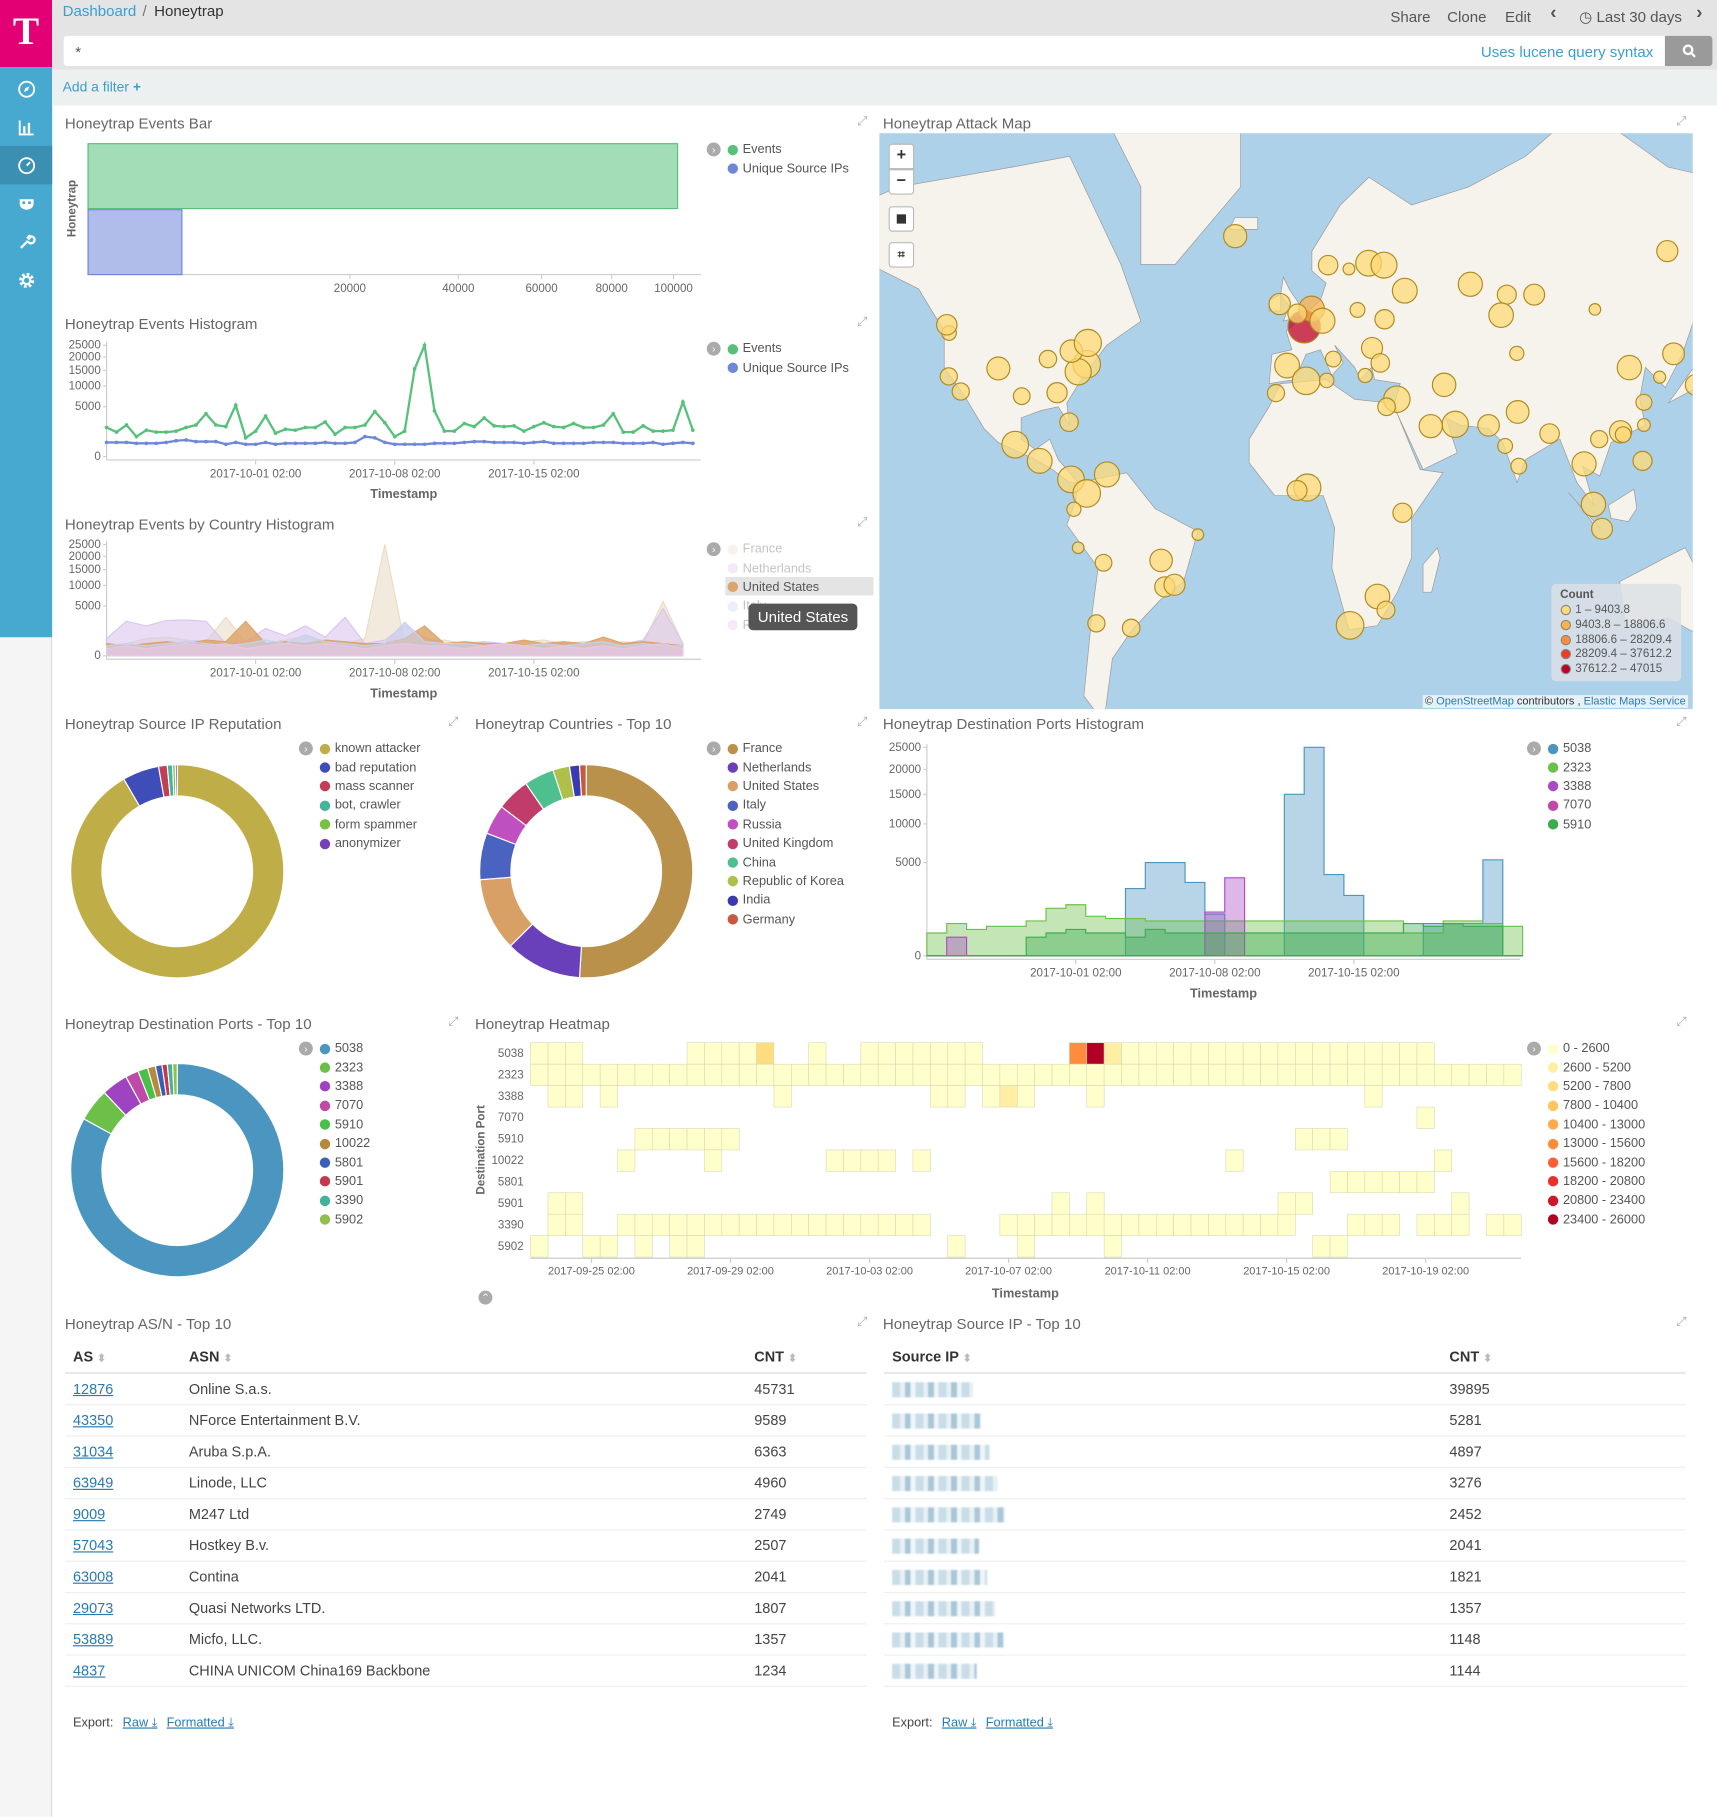  What do you see at coordinates (1596, 1086) in the screenshot?
I see `legend-item: 5200 - 7800` at bounding box center [1596, 1086].